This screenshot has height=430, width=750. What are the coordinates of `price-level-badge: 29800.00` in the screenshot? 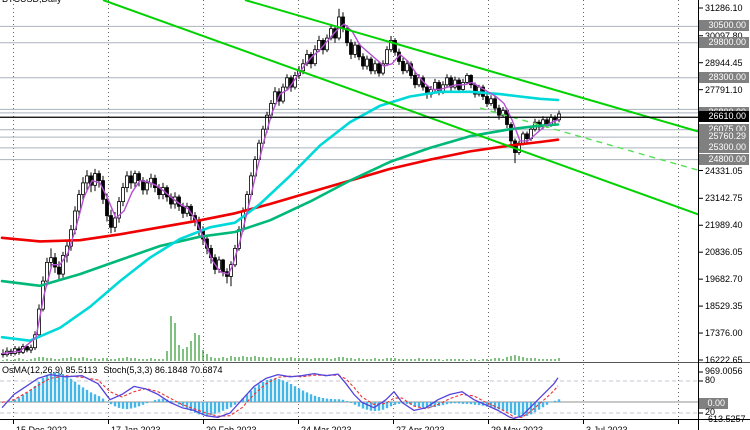 It's located at (724, 42).